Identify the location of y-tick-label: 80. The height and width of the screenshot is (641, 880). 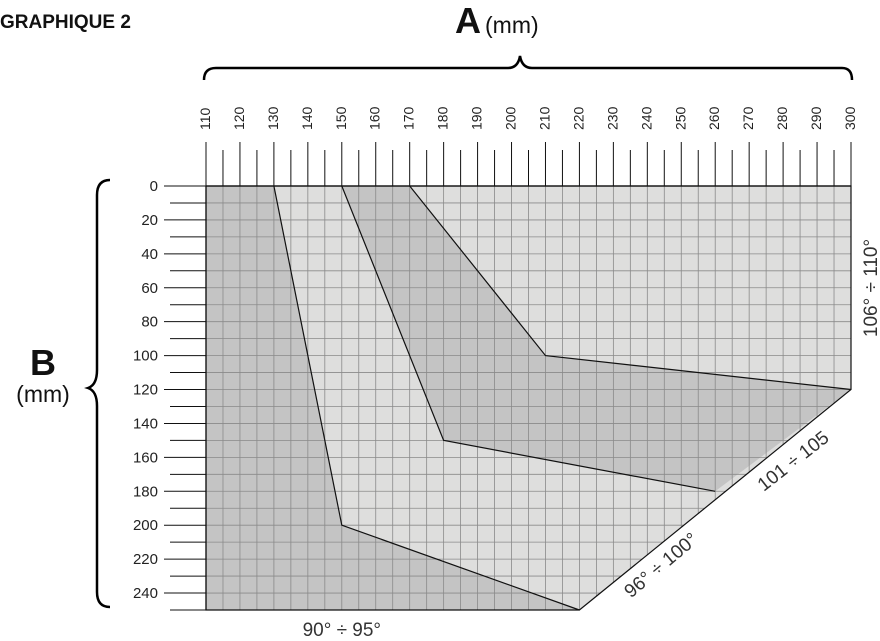
(149, 322).